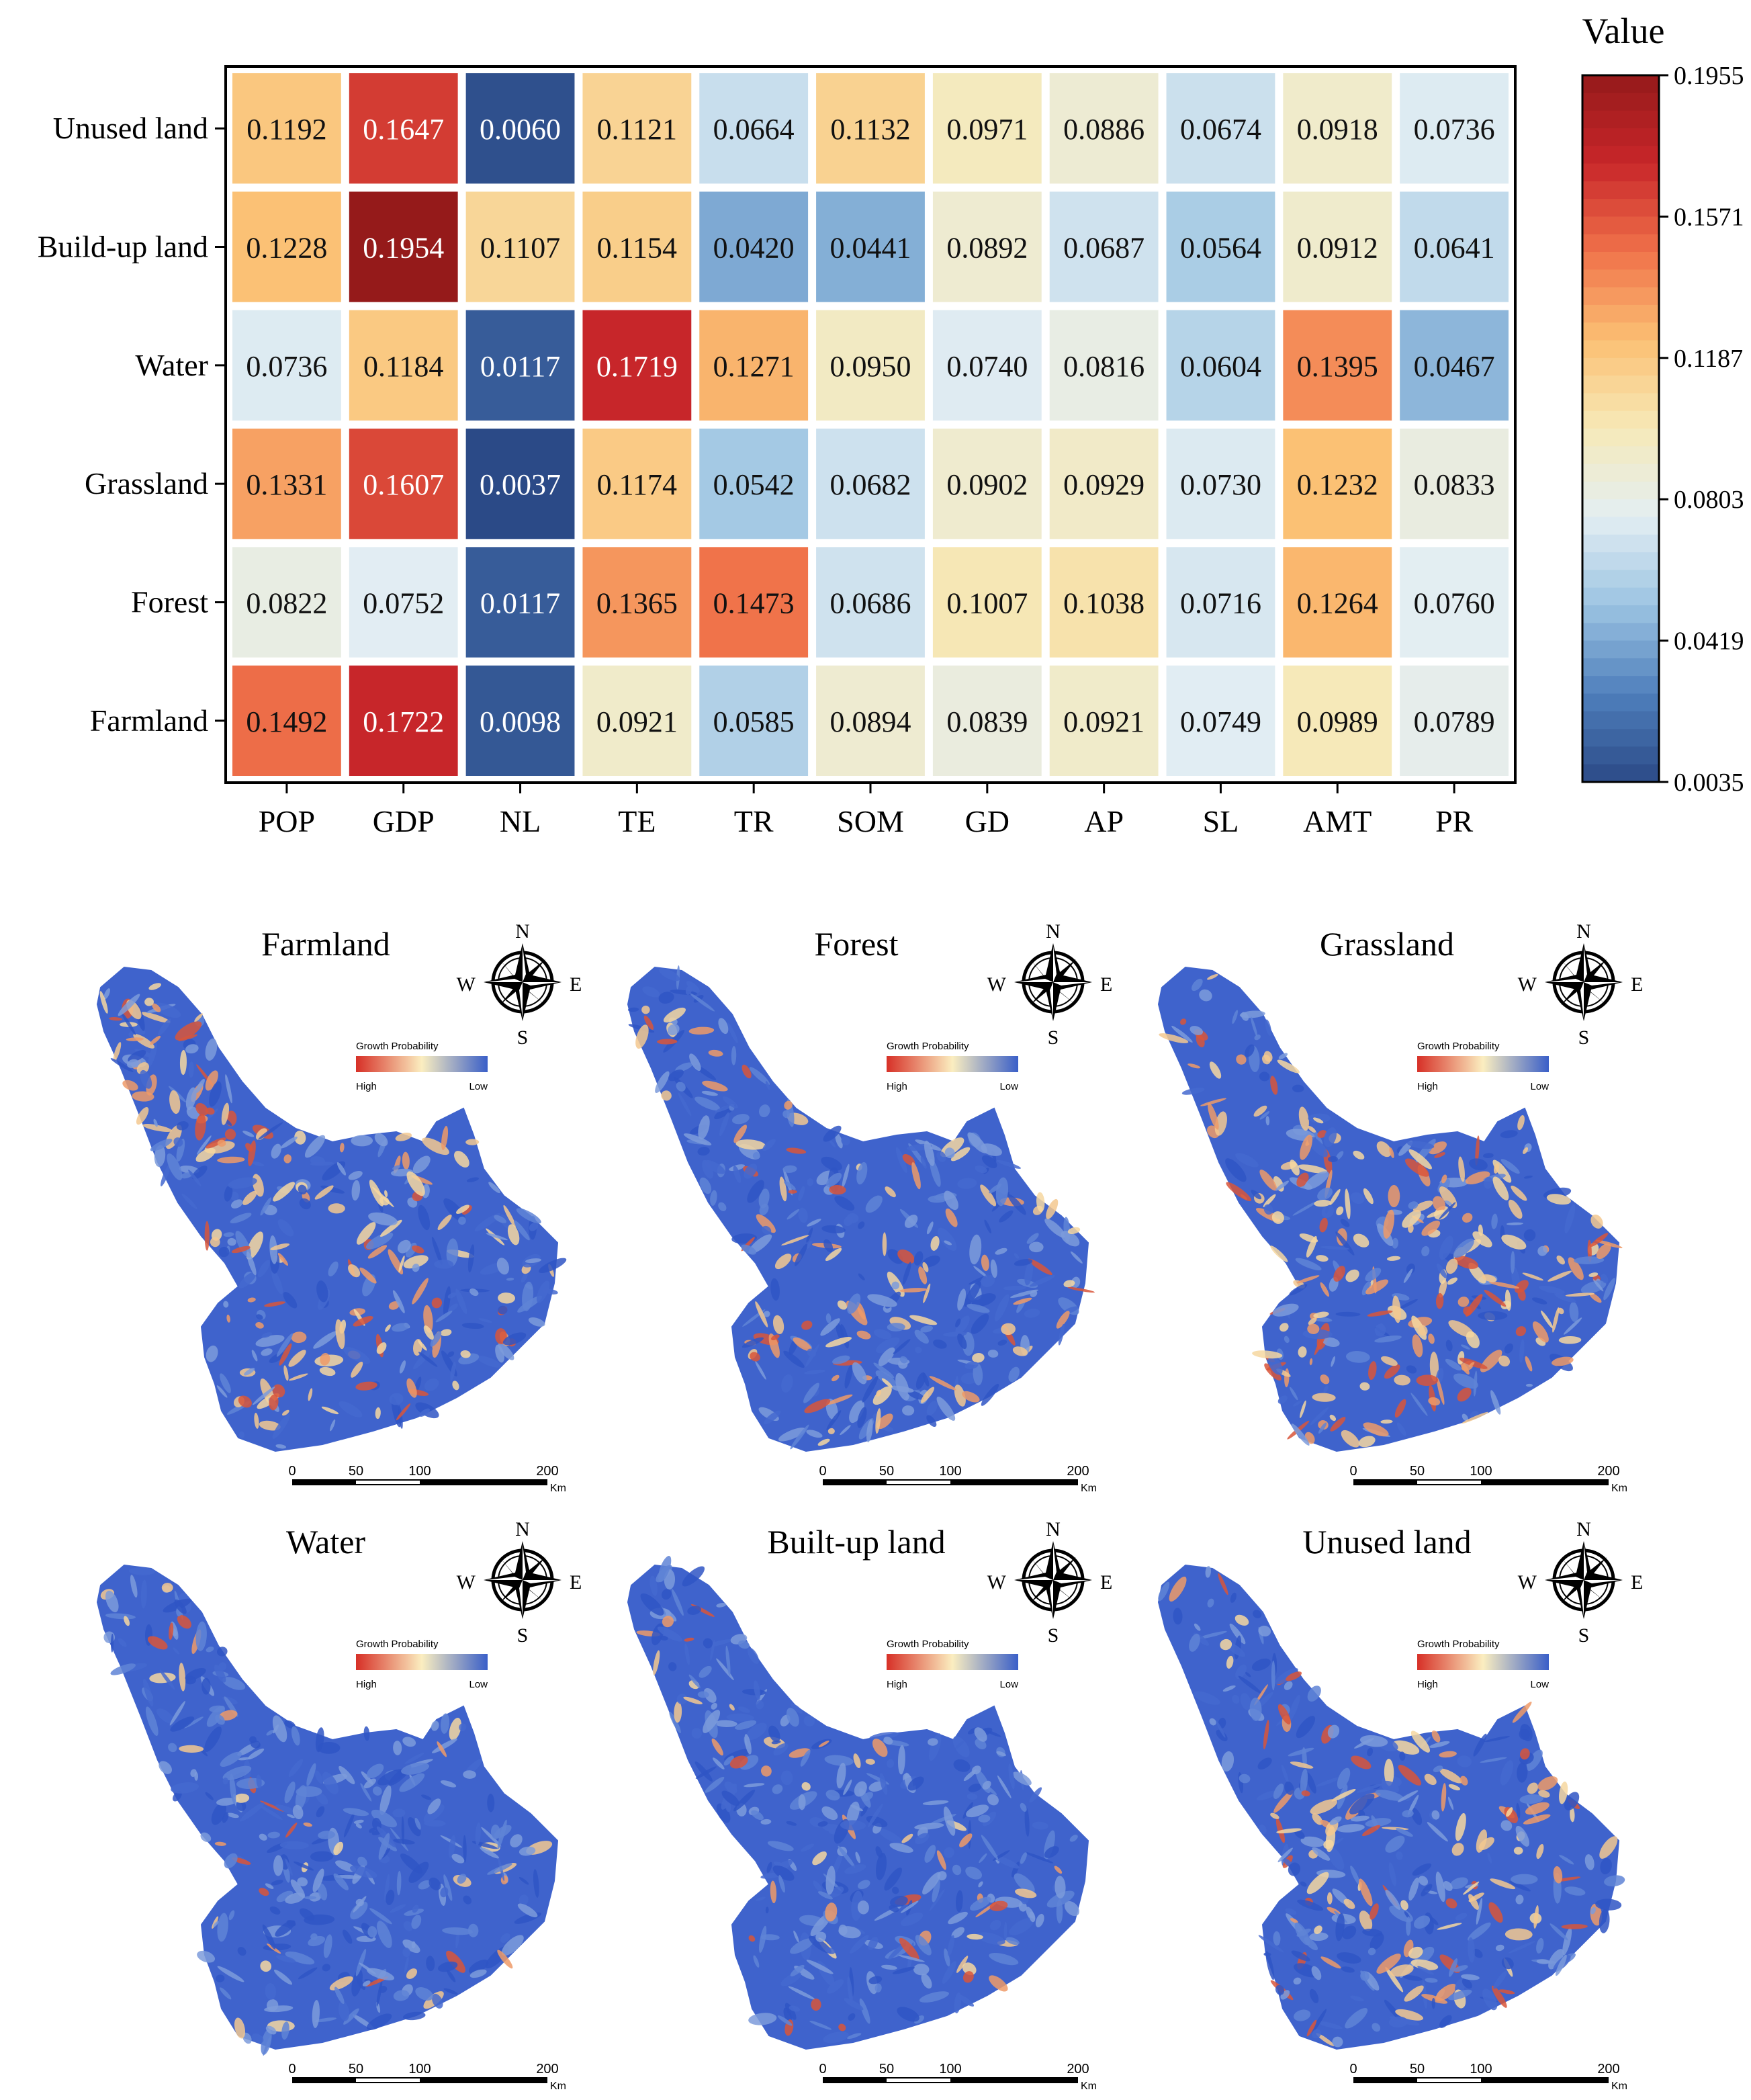 The width and height of the screenshot is (1751, 2100). I want to click on compass-letter: E, so click(1106, 1582).